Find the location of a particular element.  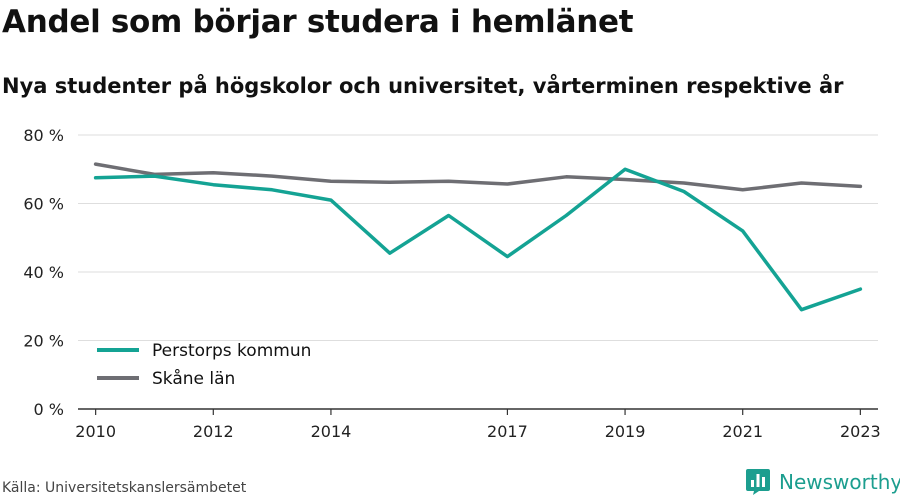

y-tick-label: 20 % is located at coordinates (43, 341).